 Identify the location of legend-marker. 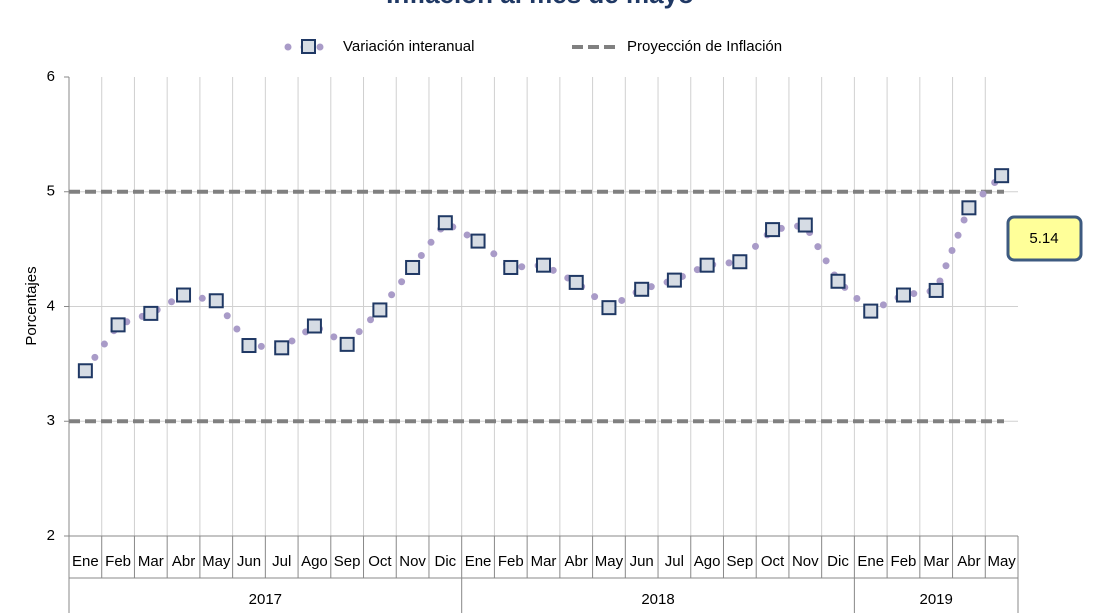
(308, 46).